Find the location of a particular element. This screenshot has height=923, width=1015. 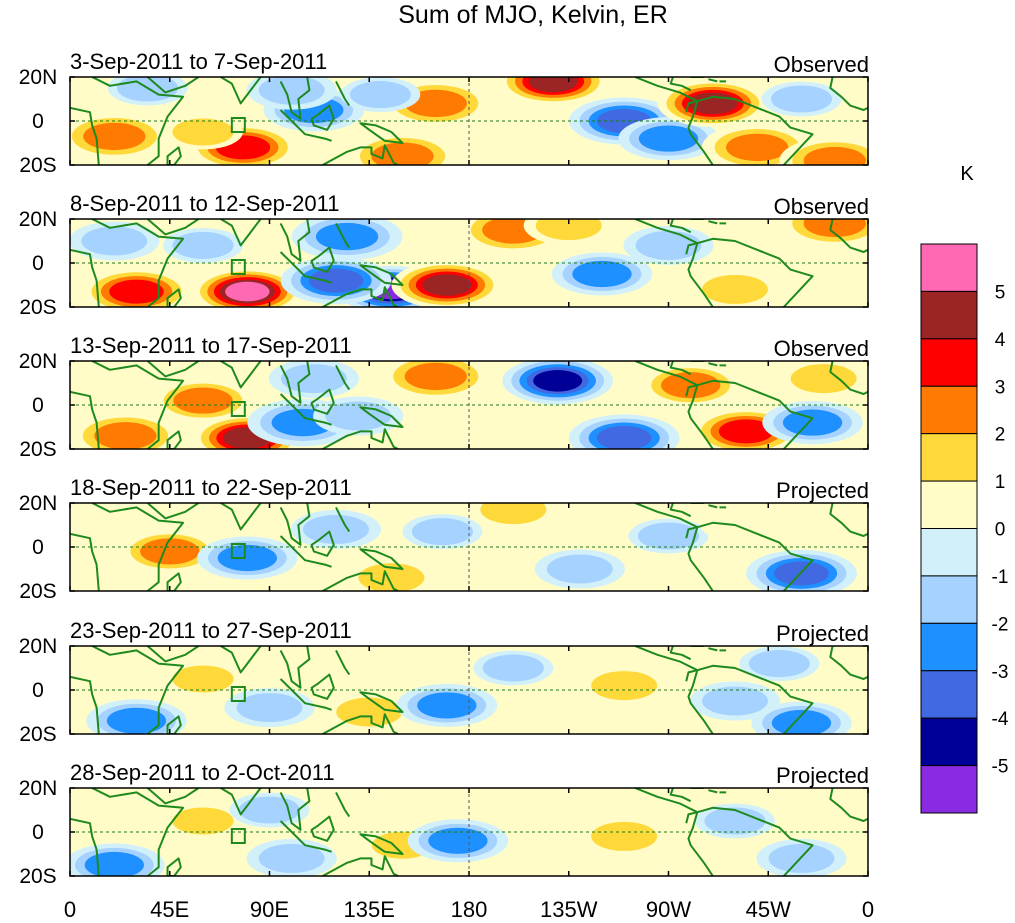

panel-date-range: 28-Sep-2011 to 2-Oct-2011 is located at coordinates (202, 772).